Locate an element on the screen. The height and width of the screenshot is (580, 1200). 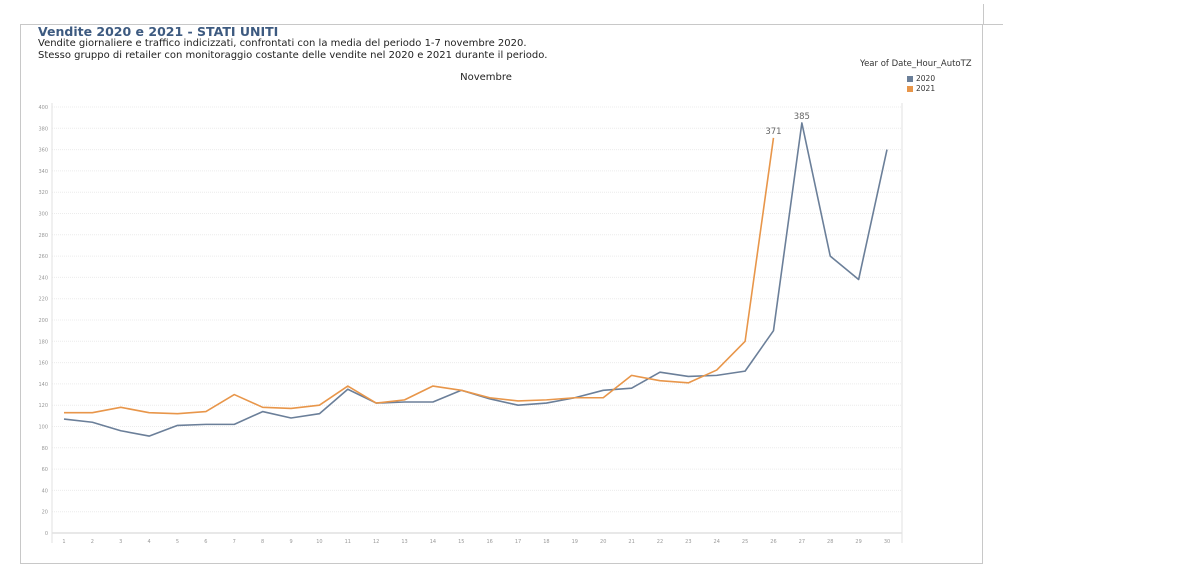
y-tick-label: 240 is located at coordinates (43, 278).